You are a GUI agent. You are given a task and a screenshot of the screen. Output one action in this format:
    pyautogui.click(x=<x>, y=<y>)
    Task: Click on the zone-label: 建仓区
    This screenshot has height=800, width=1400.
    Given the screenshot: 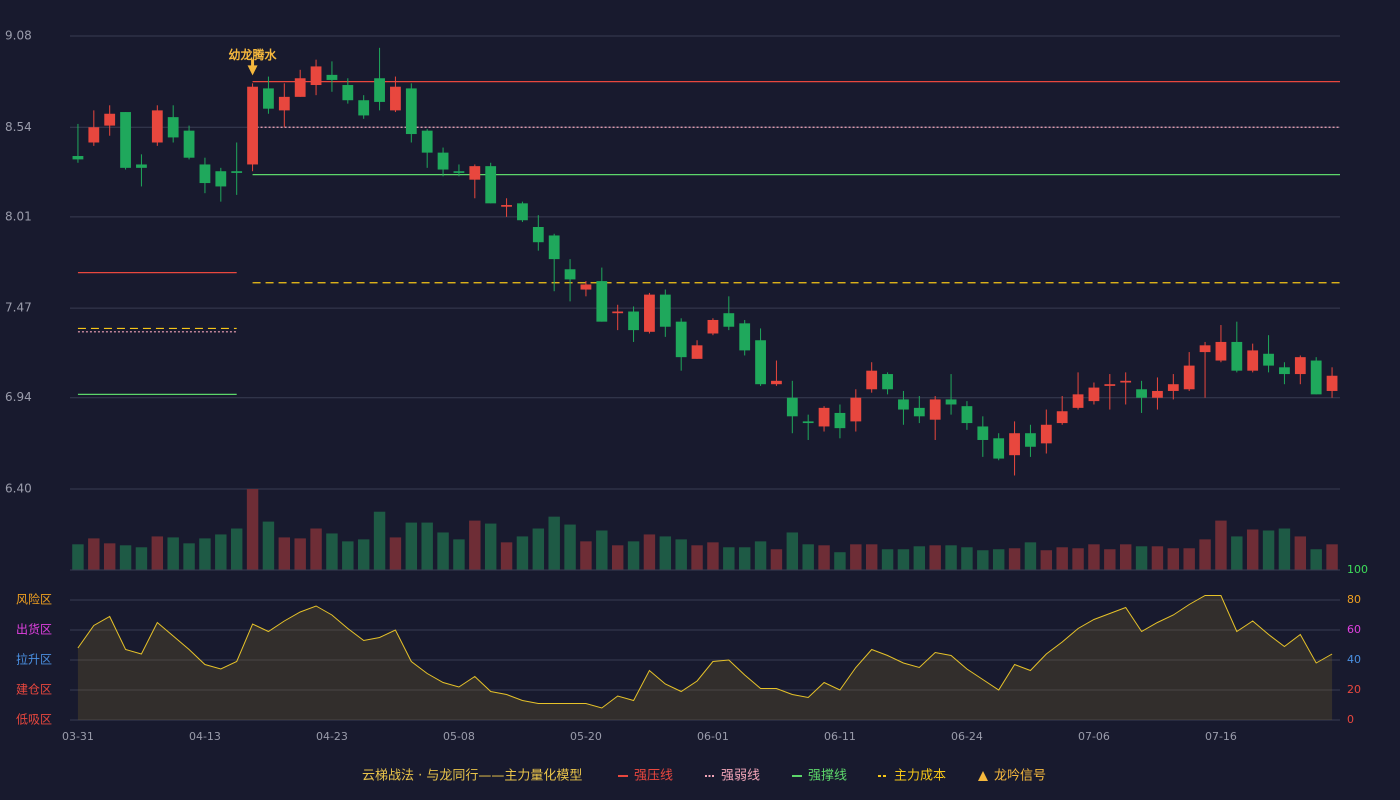 What is the action you would take?
    pyautogui.click(x=34, y=690)
    